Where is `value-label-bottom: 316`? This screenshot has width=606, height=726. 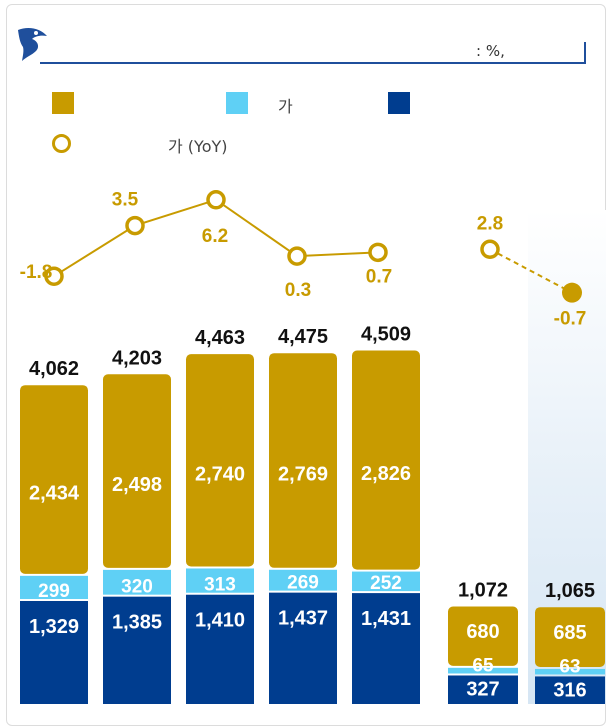 value-label-bottom: 316 is located at coordinates (569, 690).